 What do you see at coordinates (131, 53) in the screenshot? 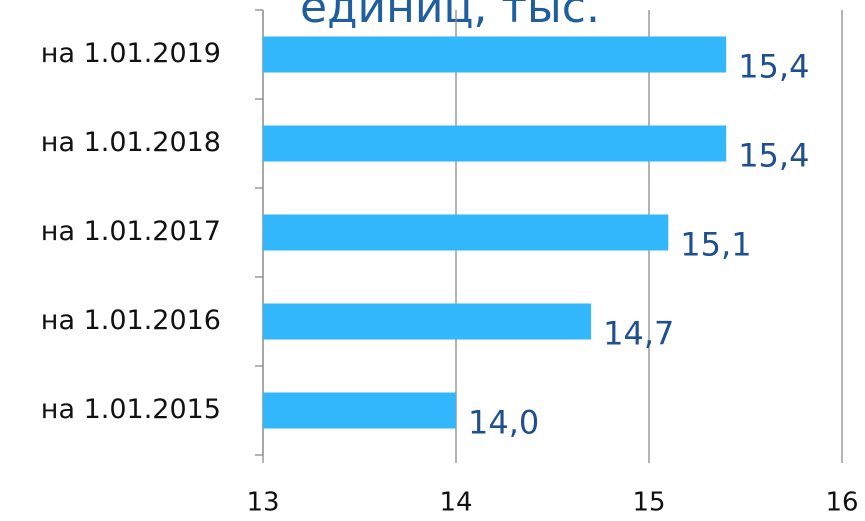
I see `y-tick-label: на 1.01.2019` at bounding box center [131, 53].